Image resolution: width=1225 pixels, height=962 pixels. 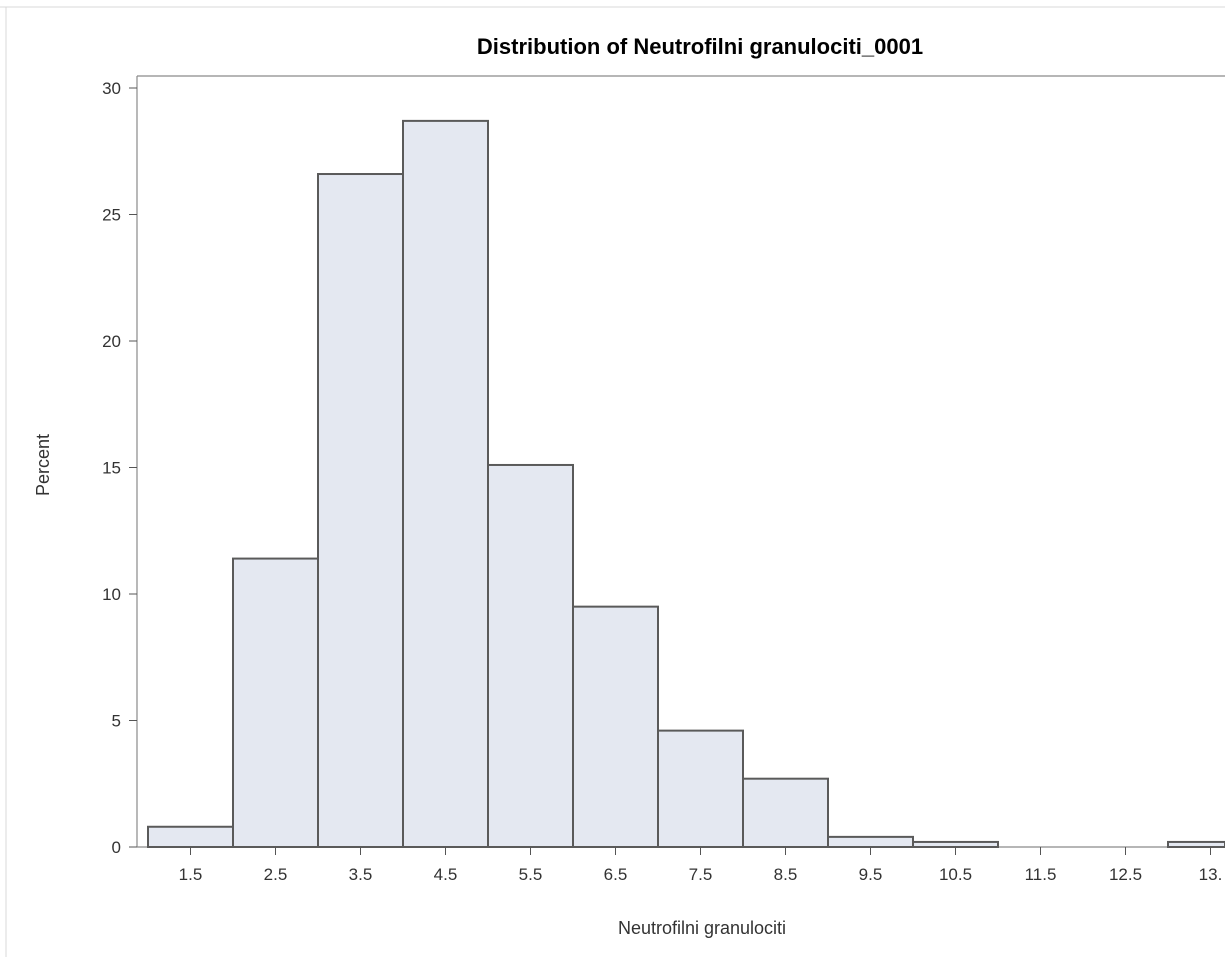 I want to click on x-tick-label-5: 6.5, so click(x=616, y=874).